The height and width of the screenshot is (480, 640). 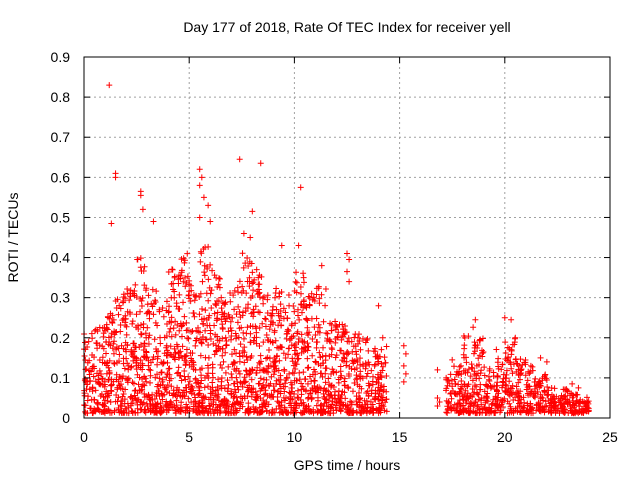 What do you see at coordinates (61, 97) in the screenshot?
I see `y-tick-label-8: 0.8` at bounding box center [61, 97].